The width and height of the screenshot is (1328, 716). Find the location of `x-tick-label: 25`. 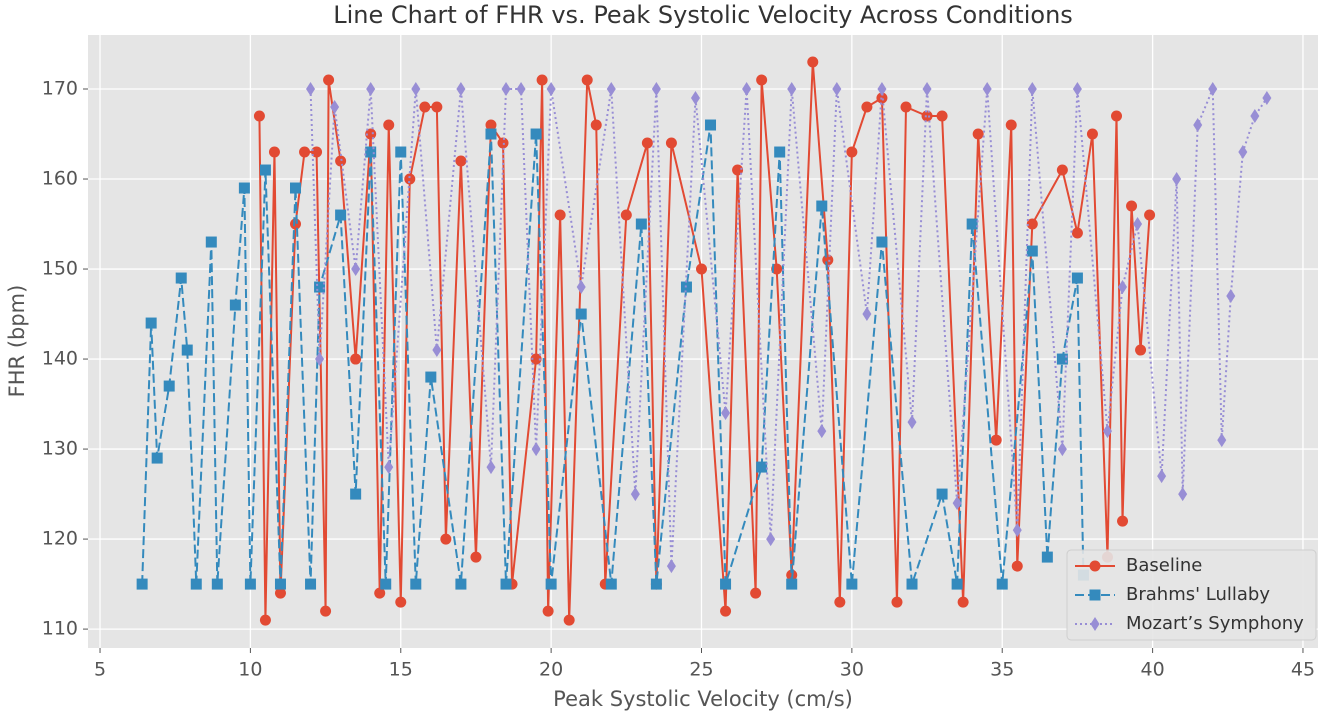

x-tick-label: 25 is located at coordinates (701, 670).